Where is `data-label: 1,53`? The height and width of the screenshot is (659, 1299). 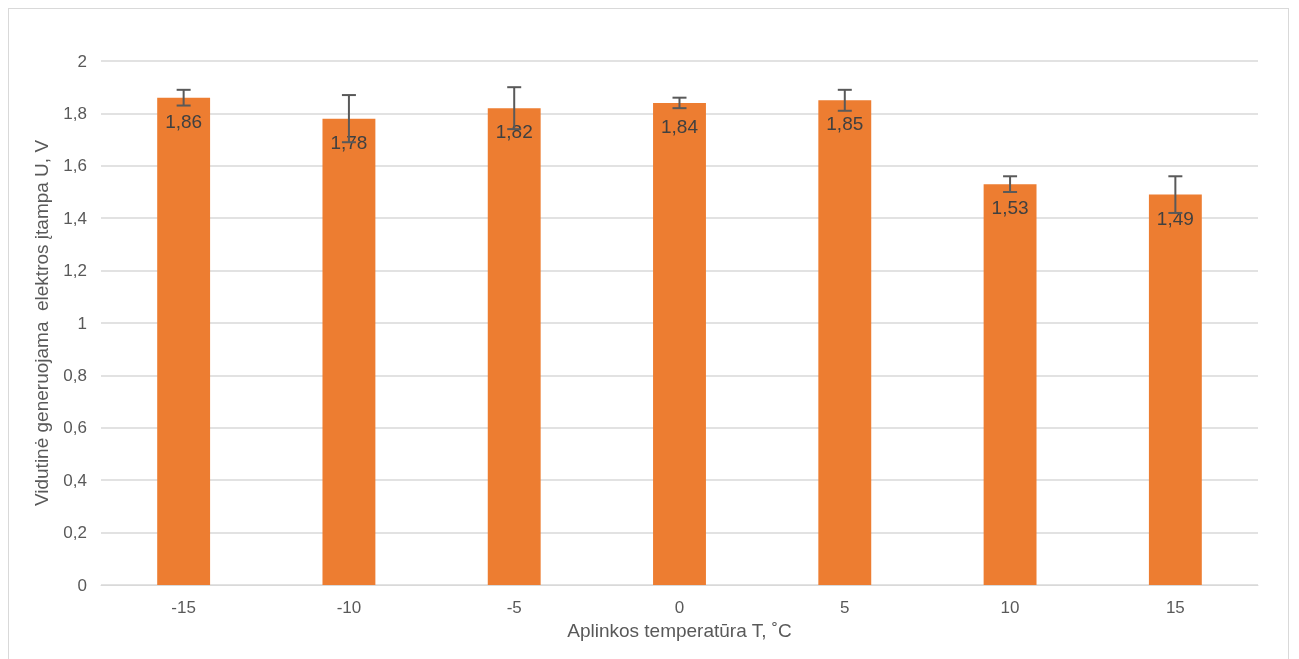
data-label: 1,53 is located at coordinates (1010, 208).